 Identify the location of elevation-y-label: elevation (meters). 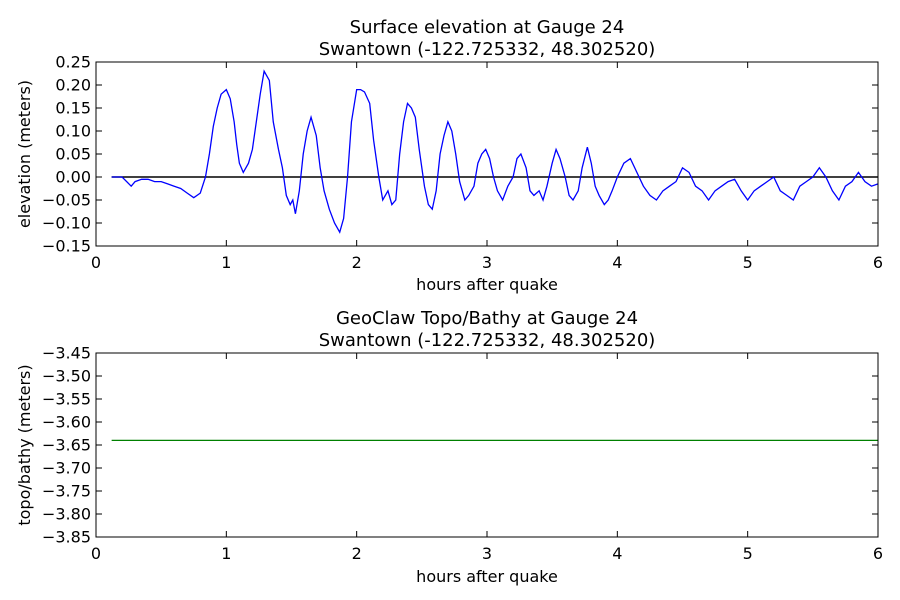
(24, 154).